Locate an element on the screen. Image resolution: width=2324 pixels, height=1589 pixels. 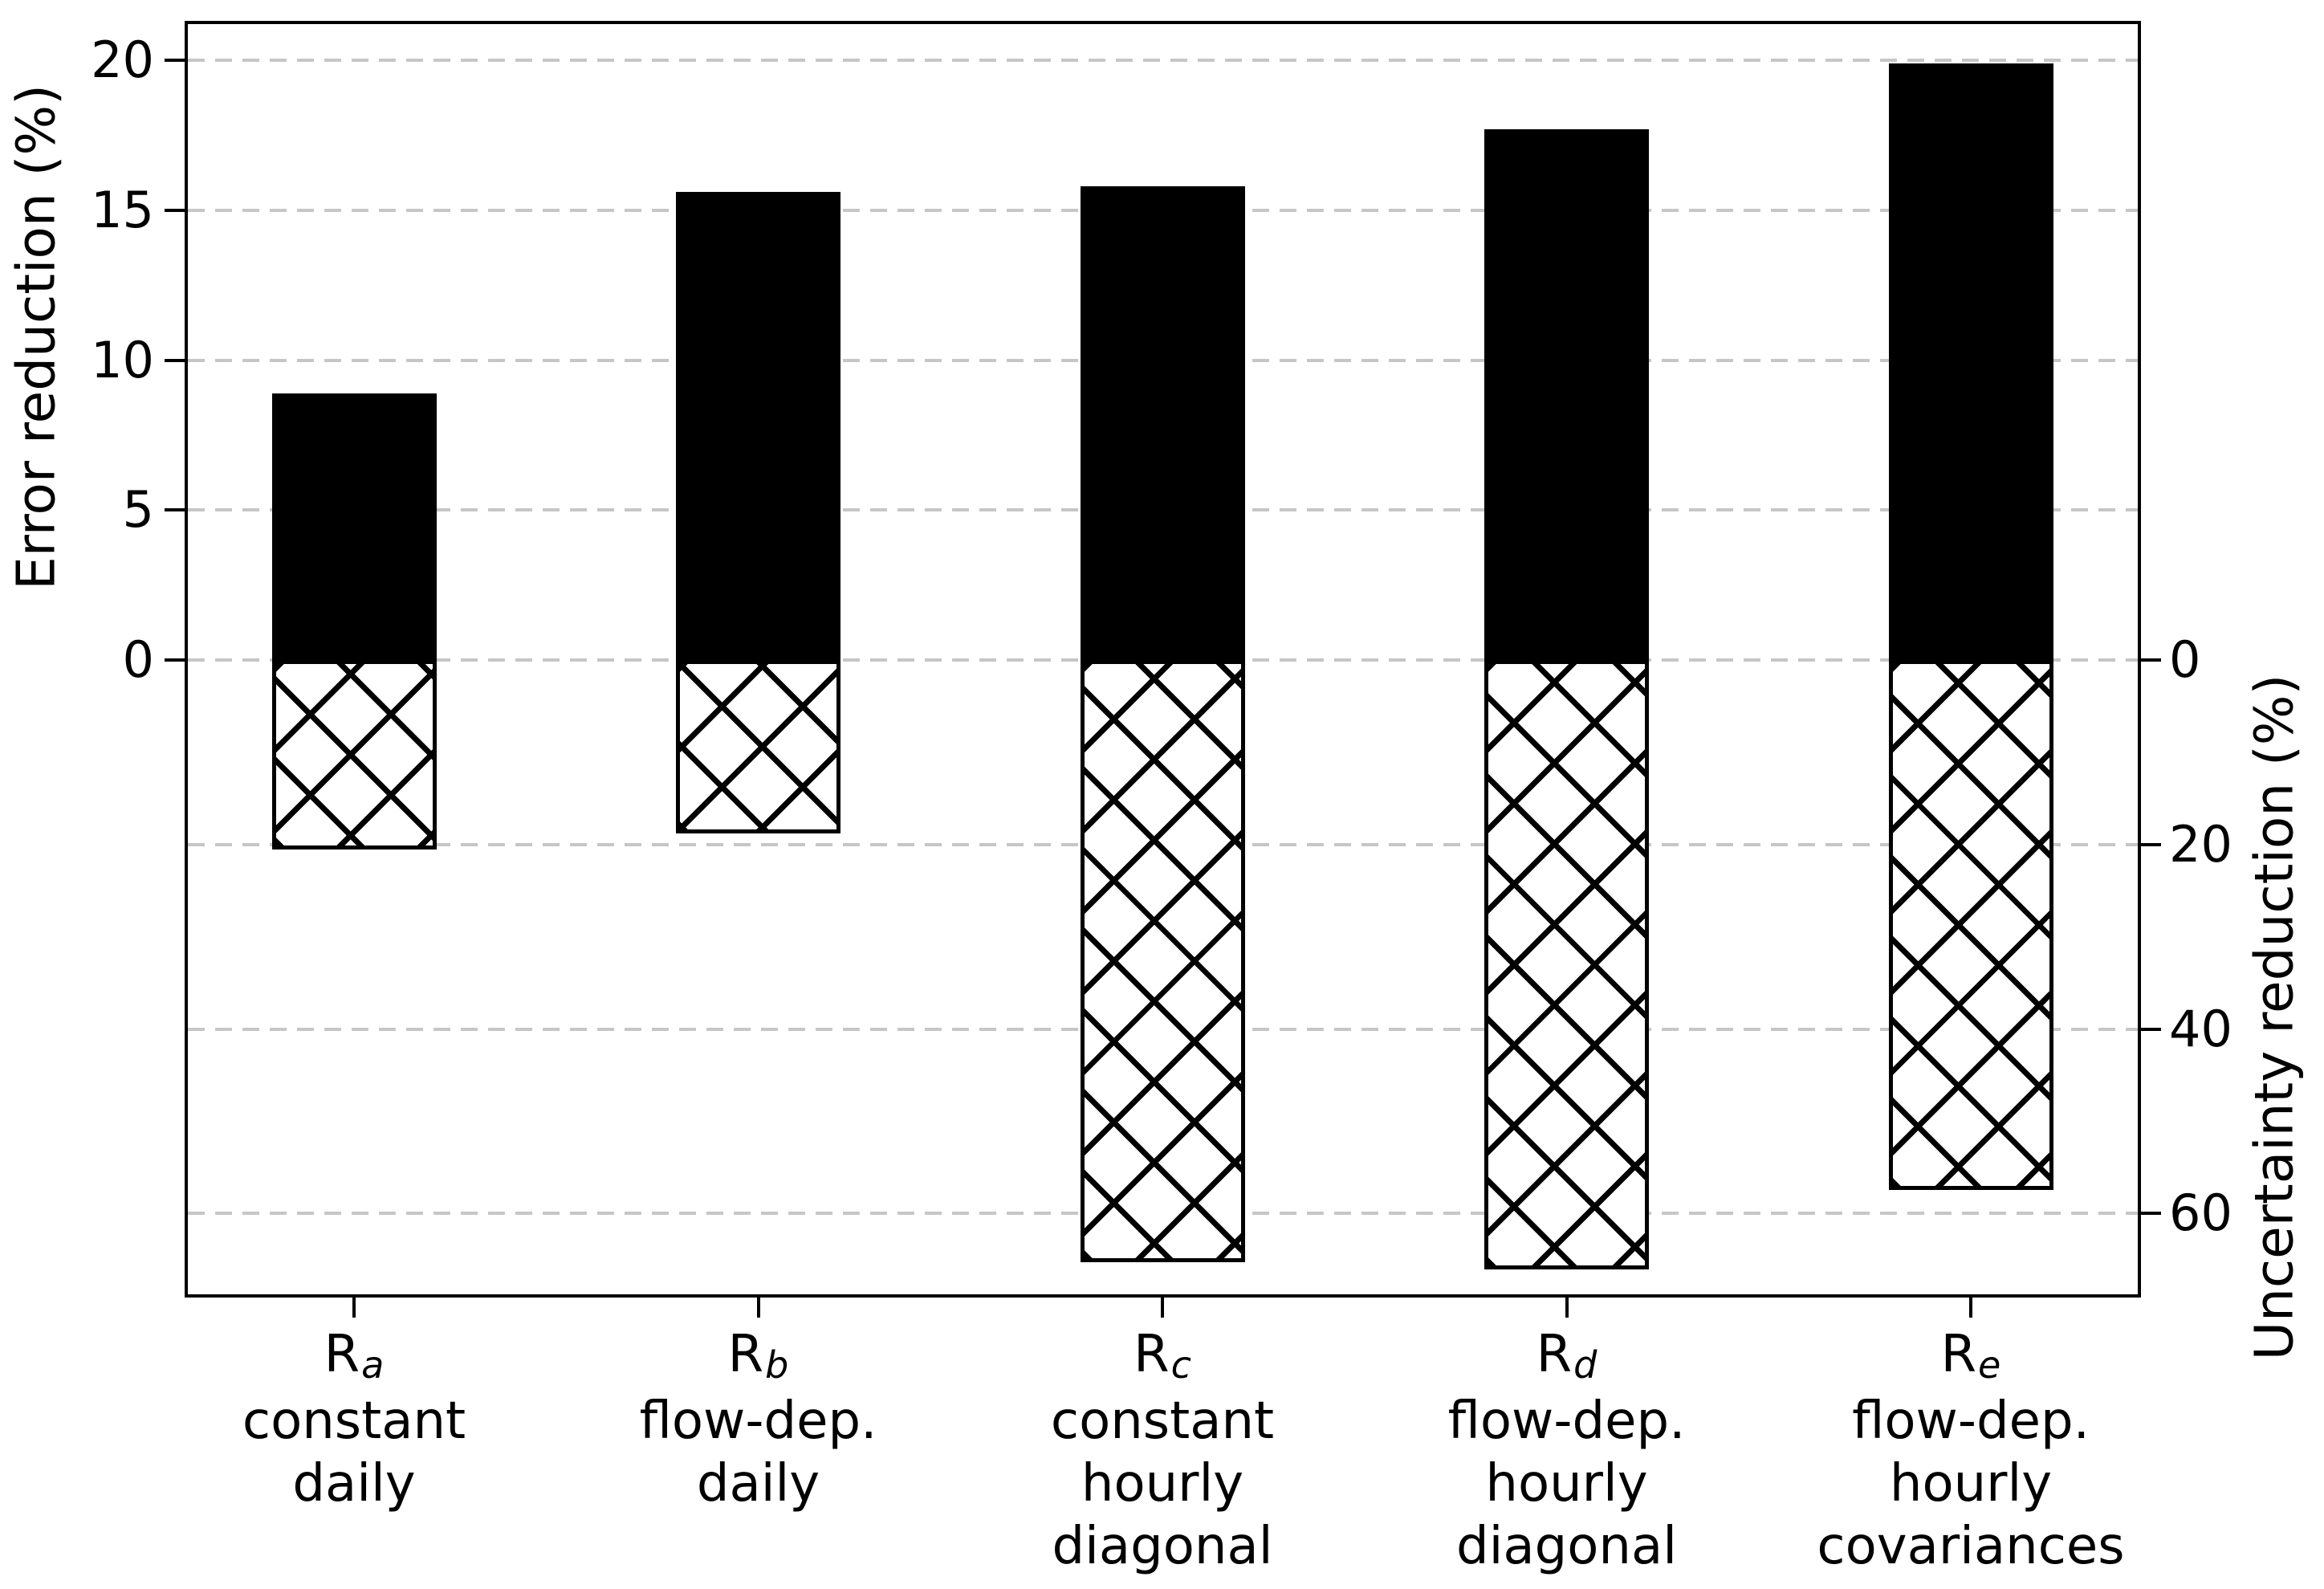
category-subscript: c is located at coordinates (1180, 1365).